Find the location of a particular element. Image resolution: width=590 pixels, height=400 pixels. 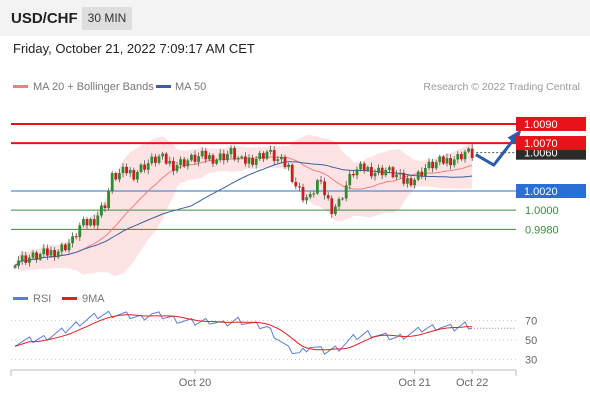

datetime-label: Friday, October 21, 2022 7:09:17 AM CET is located at coordinates (134, 48).